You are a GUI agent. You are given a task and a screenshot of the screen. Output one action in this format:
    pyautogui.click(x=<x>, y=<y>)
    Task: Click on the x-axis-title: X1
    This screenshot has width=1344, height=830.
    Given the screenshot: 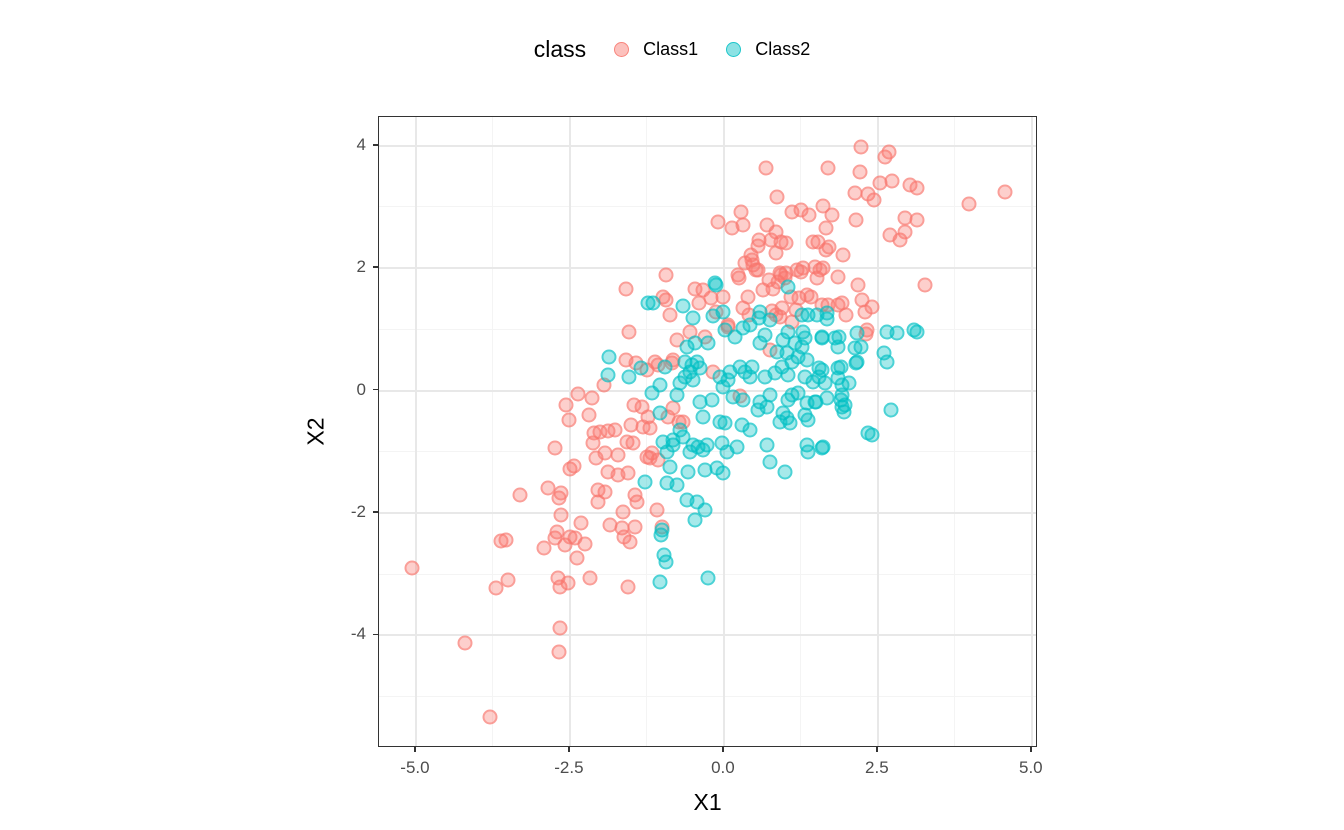 What is the action you would take?
    pyautogui.click(x=707, y=802)
    